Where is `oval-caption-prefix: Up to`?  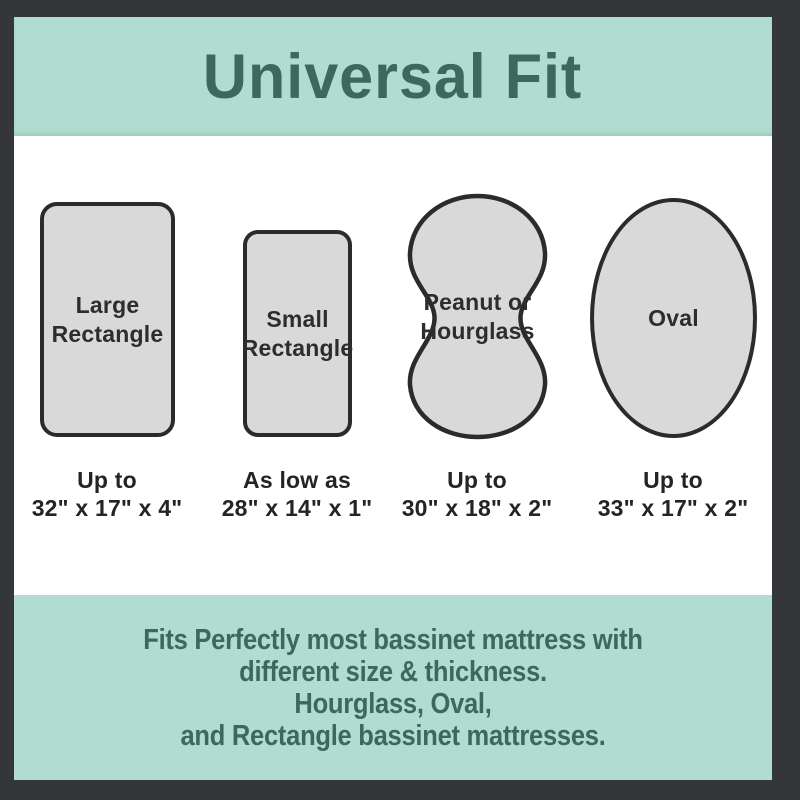 oval-caption-prefix: Up to is located at coordinates (673, 480).